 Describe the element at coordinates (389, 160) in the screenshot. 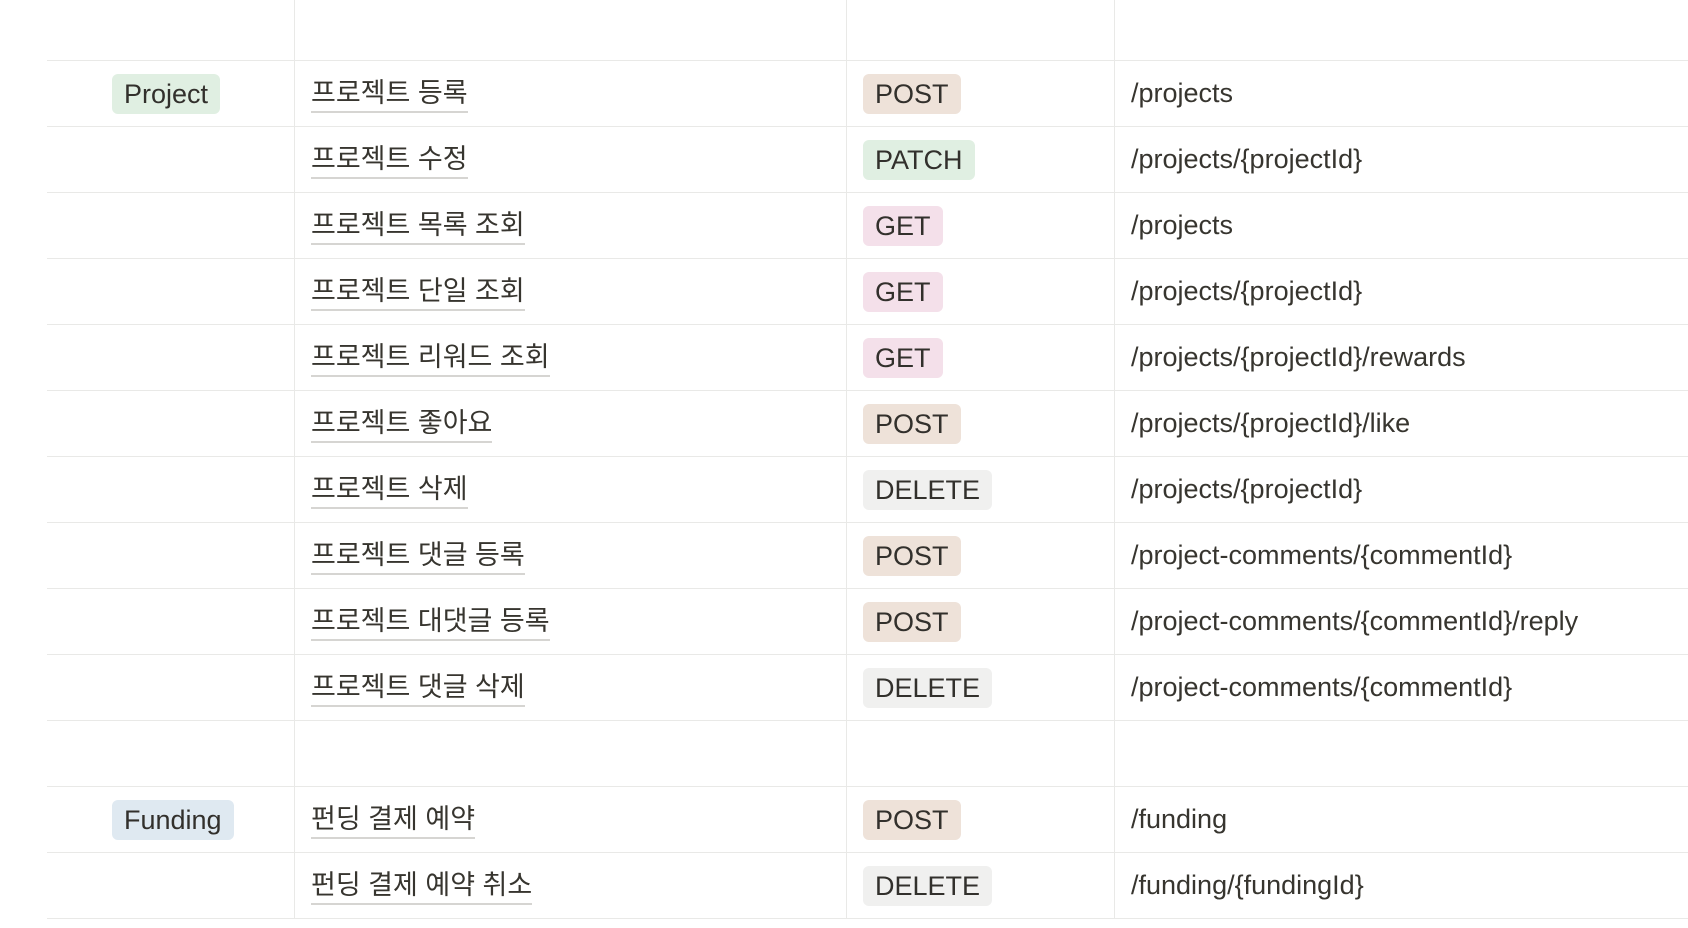

I see `api-name-link: 프로젝트 수정` at that location.